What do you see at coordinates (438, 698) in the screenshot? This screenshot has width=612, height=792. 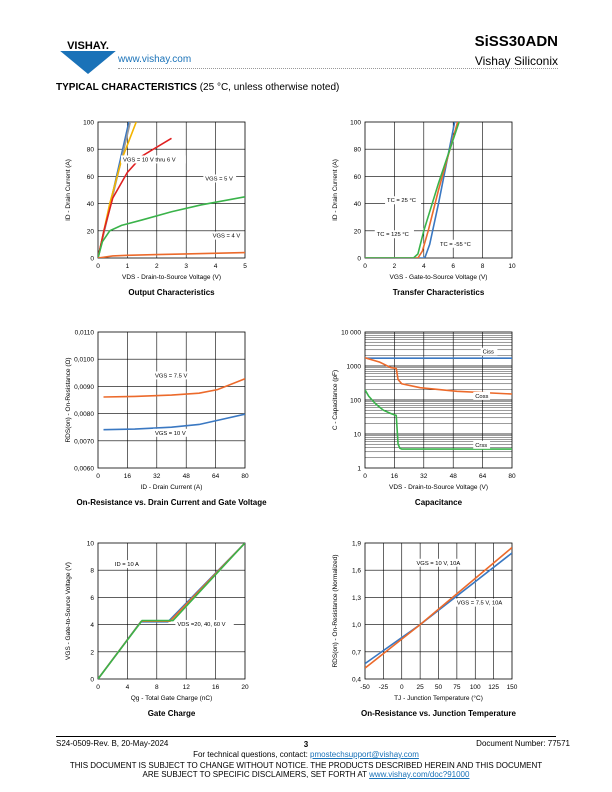 I see `x-axis-label: TJ - Junction Temperature (°C)` at bounding box center [438, 698].